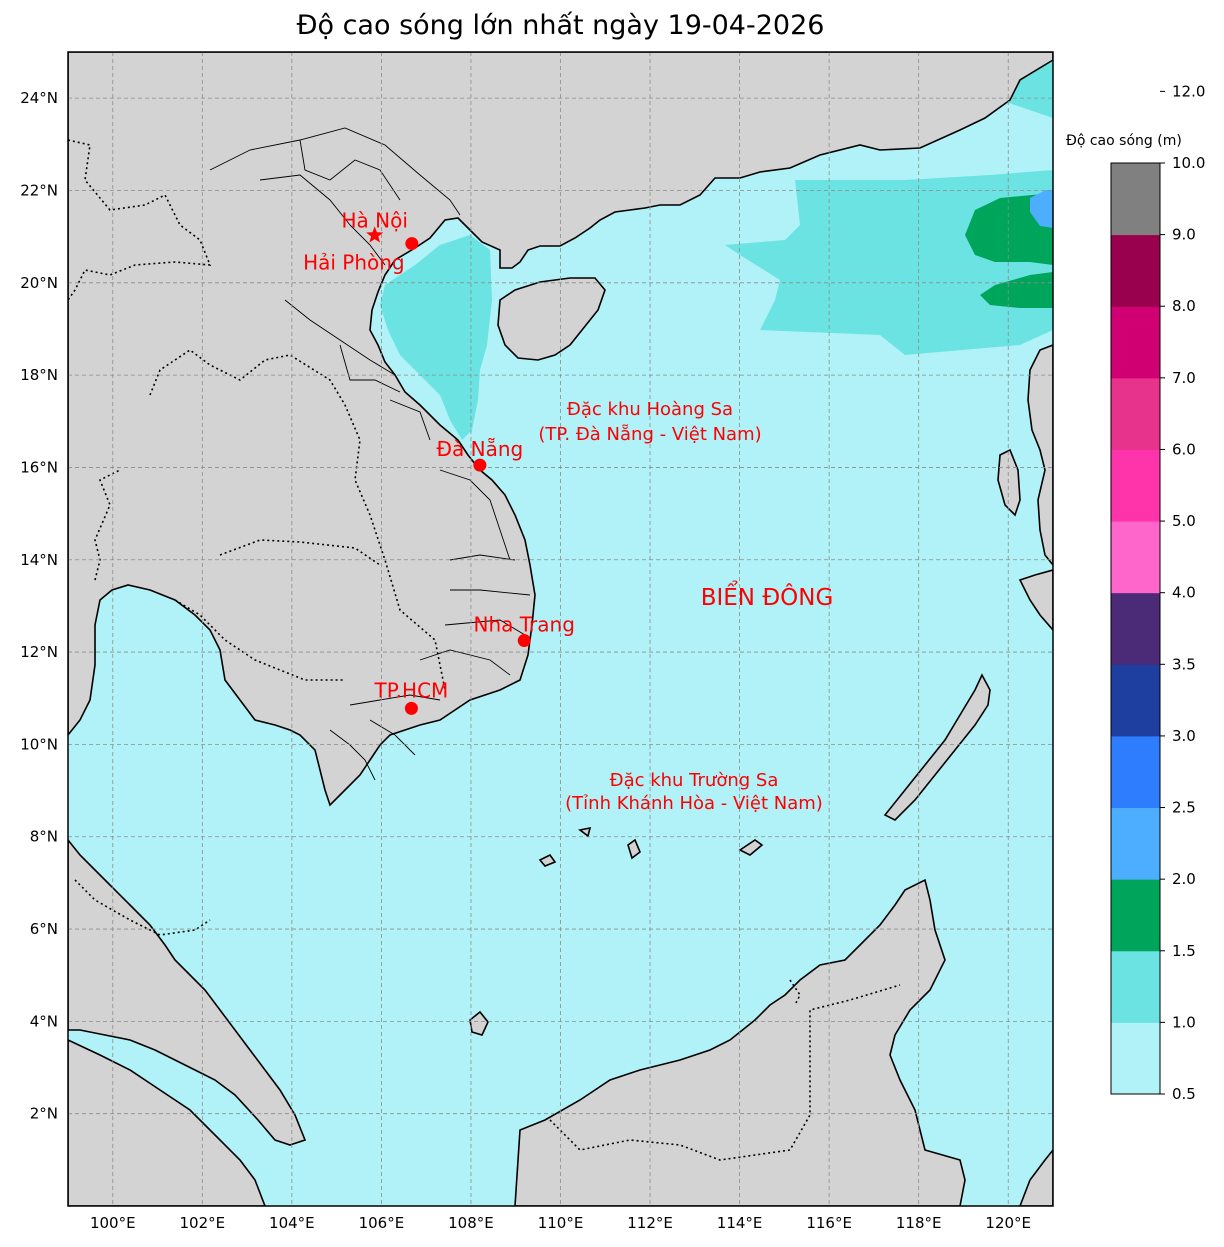  Describe the element at coordinates (524, 625) in the screenshot. I see `city-label: Nha Trang` at that location.